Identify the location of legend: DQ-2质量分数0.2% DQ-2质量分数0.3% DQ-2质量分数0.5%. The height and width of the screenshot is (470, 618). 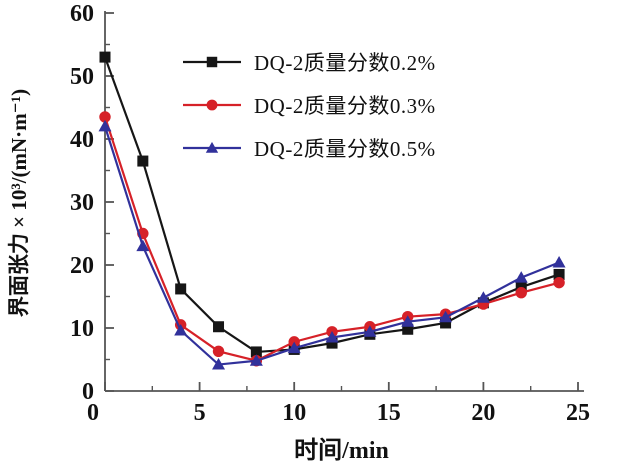
(309, 104).